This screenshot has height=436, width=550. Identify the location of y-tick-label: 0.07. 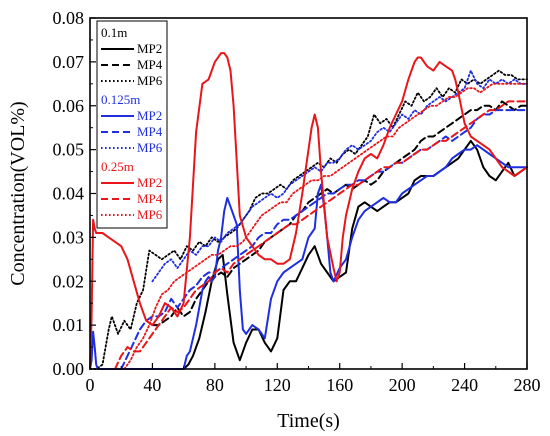
(69, 62).